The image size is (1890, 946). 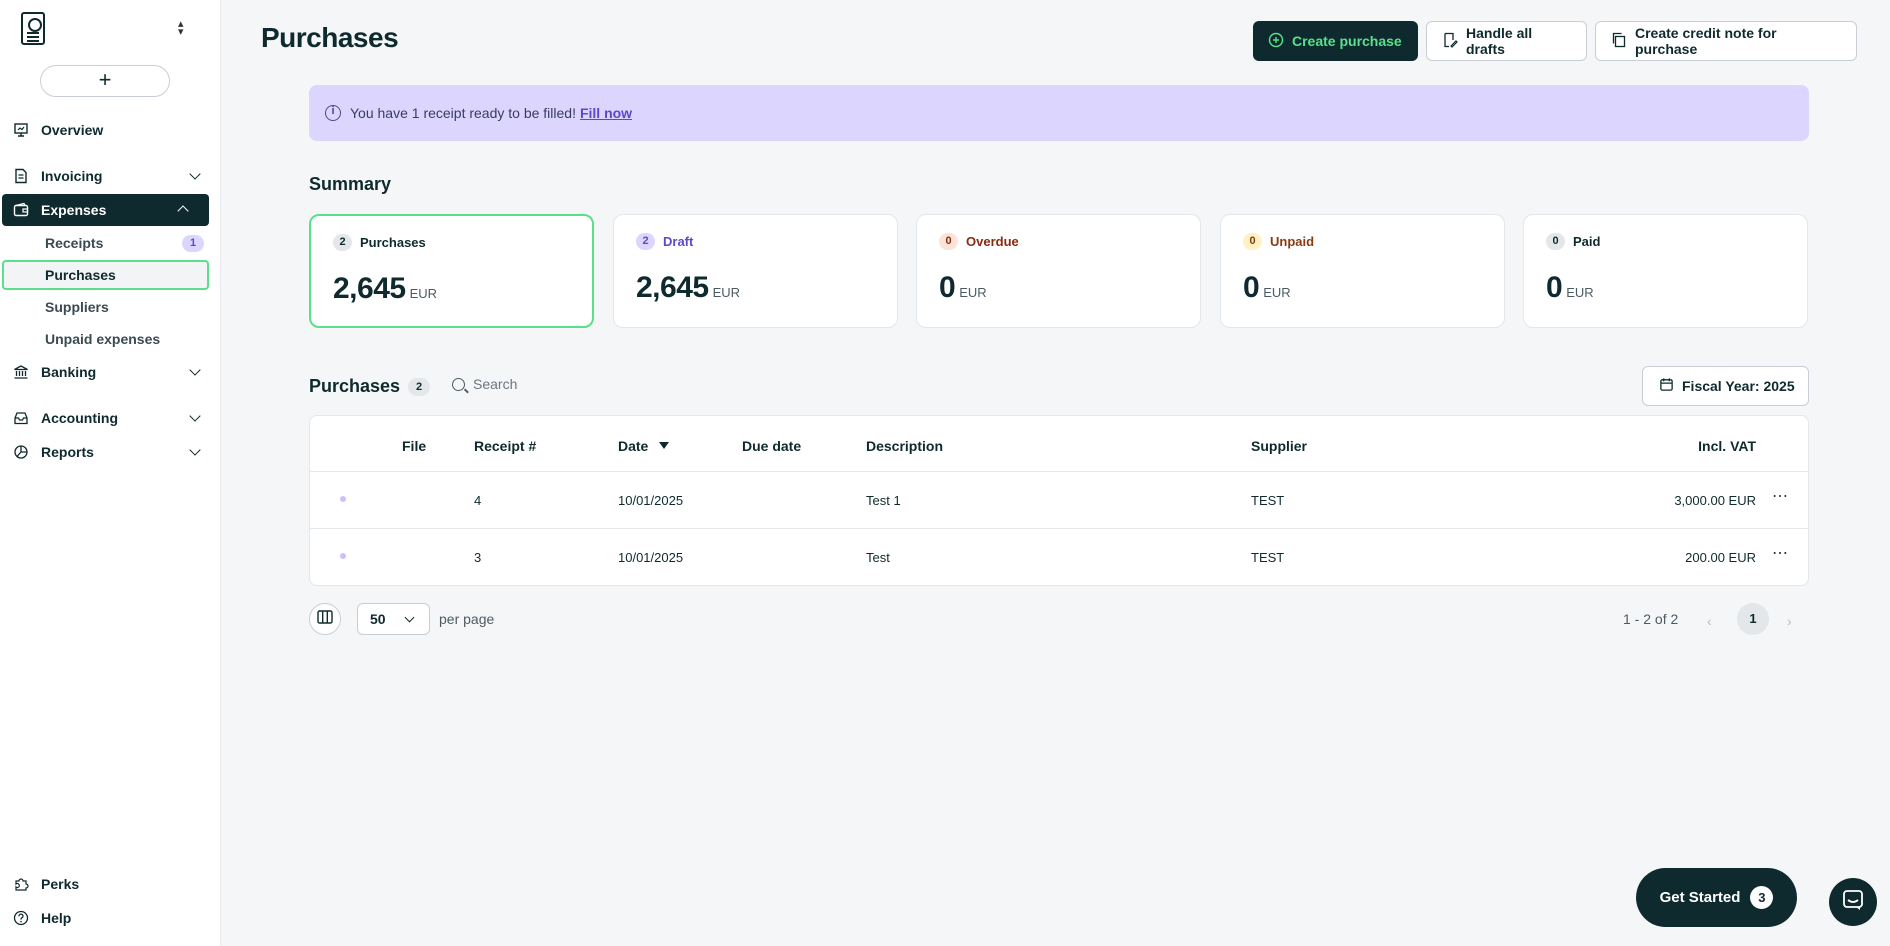 What do you see at coordinates (1059, 471) in the screenshot?
I see `row-divider` at bounding box center [1059, 471].